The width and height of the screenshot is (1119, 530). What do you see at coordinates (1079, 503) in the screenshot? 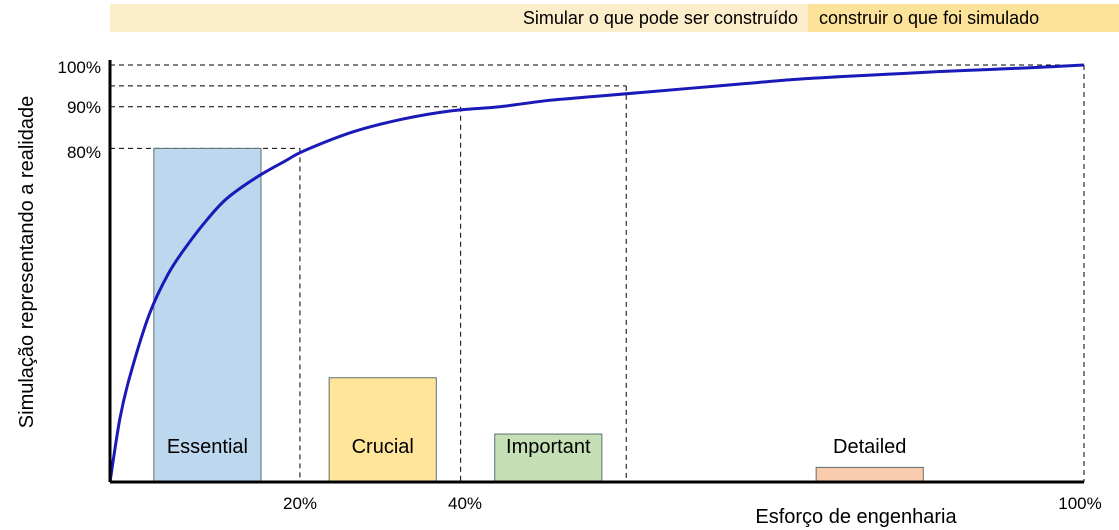
I see `x-tick-label: 100%` at bounding box center [1079, 503].